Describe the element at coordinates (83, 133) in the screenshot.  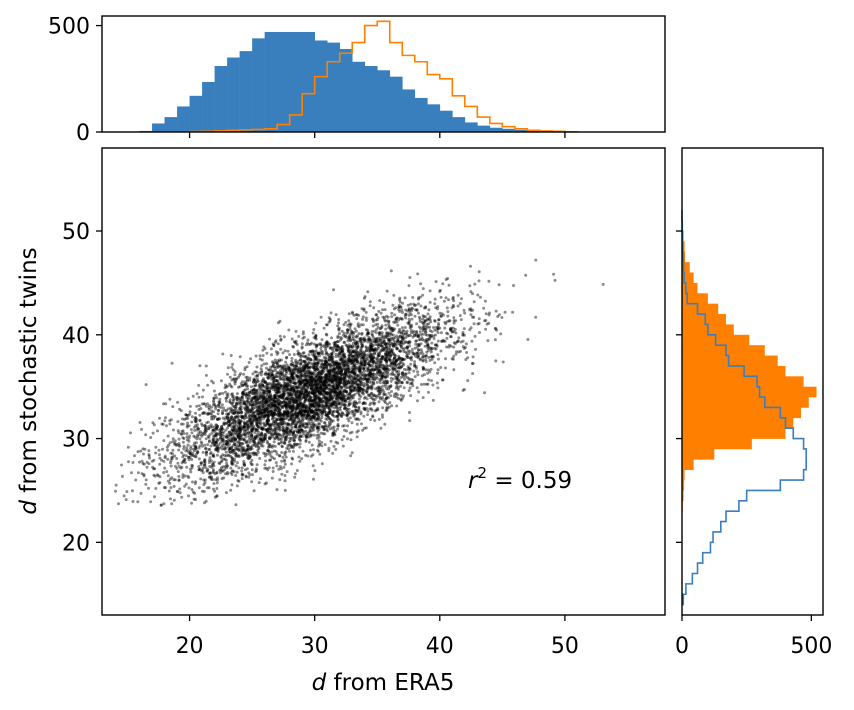
I see `top-histogram-y-tick-label: 0` at that location.